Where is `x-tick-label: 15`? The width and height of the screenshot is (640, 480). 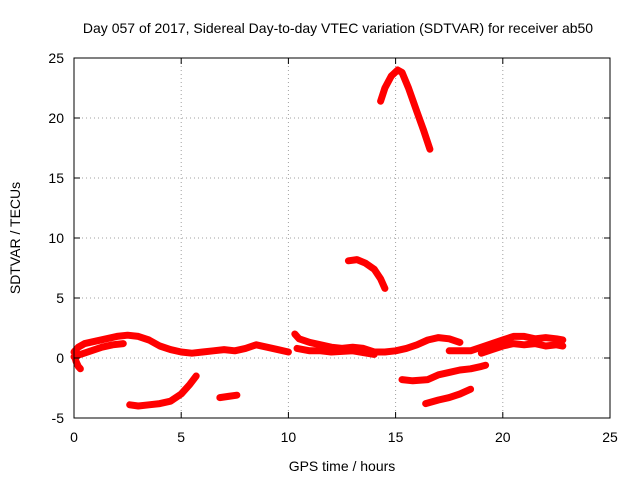 x-tick-label: 15 is located at coordinates (396, 437).